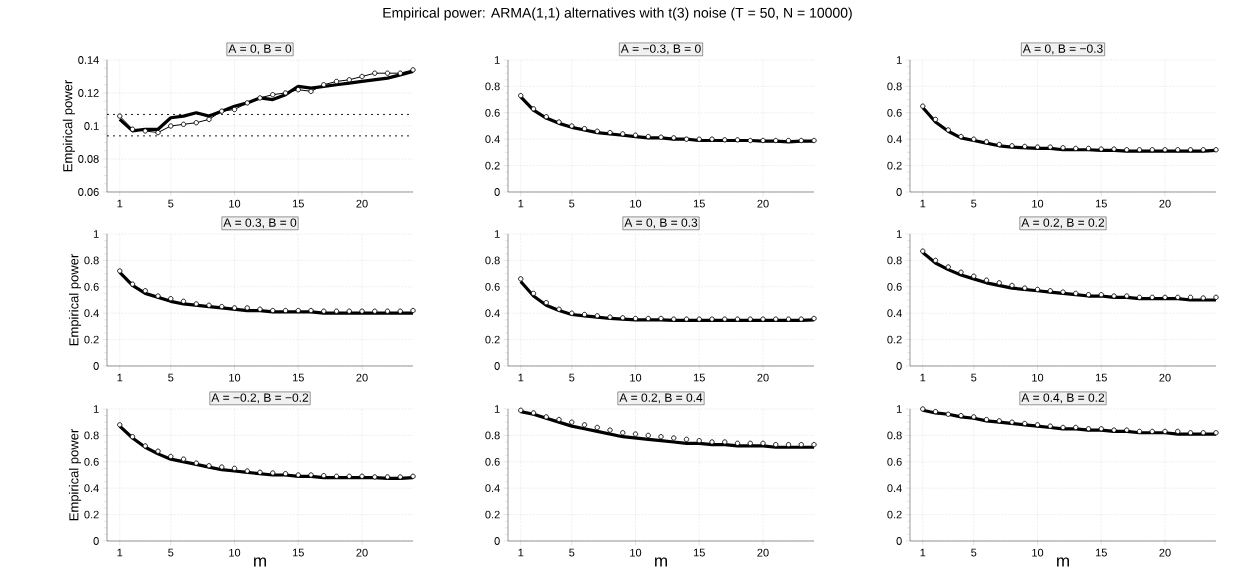  What do you see at coordinates (260, 398) in the screenshot?
I see `chart-title: A = −0.2, B = −0.2` at bounding box center [260, 398].